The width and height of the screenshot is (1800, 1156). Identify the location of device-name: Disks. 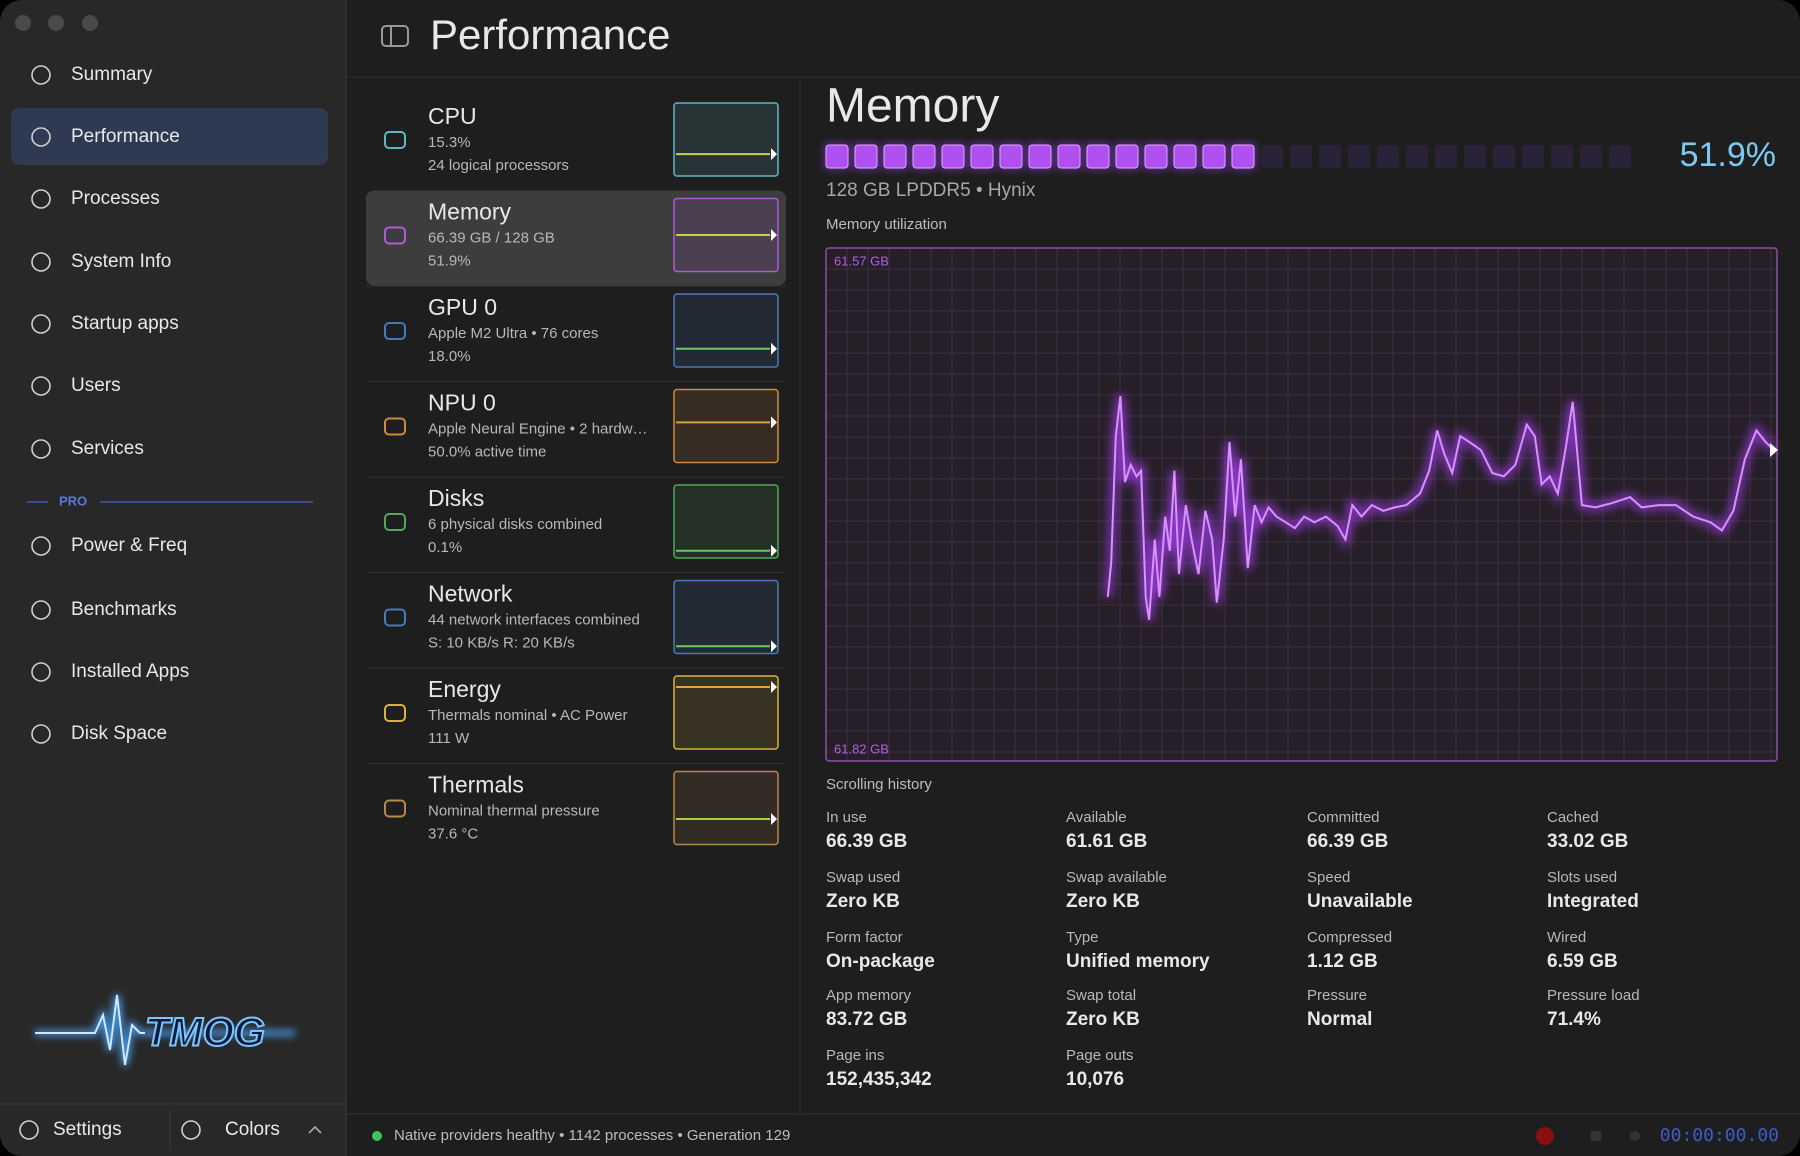
(456, 498).